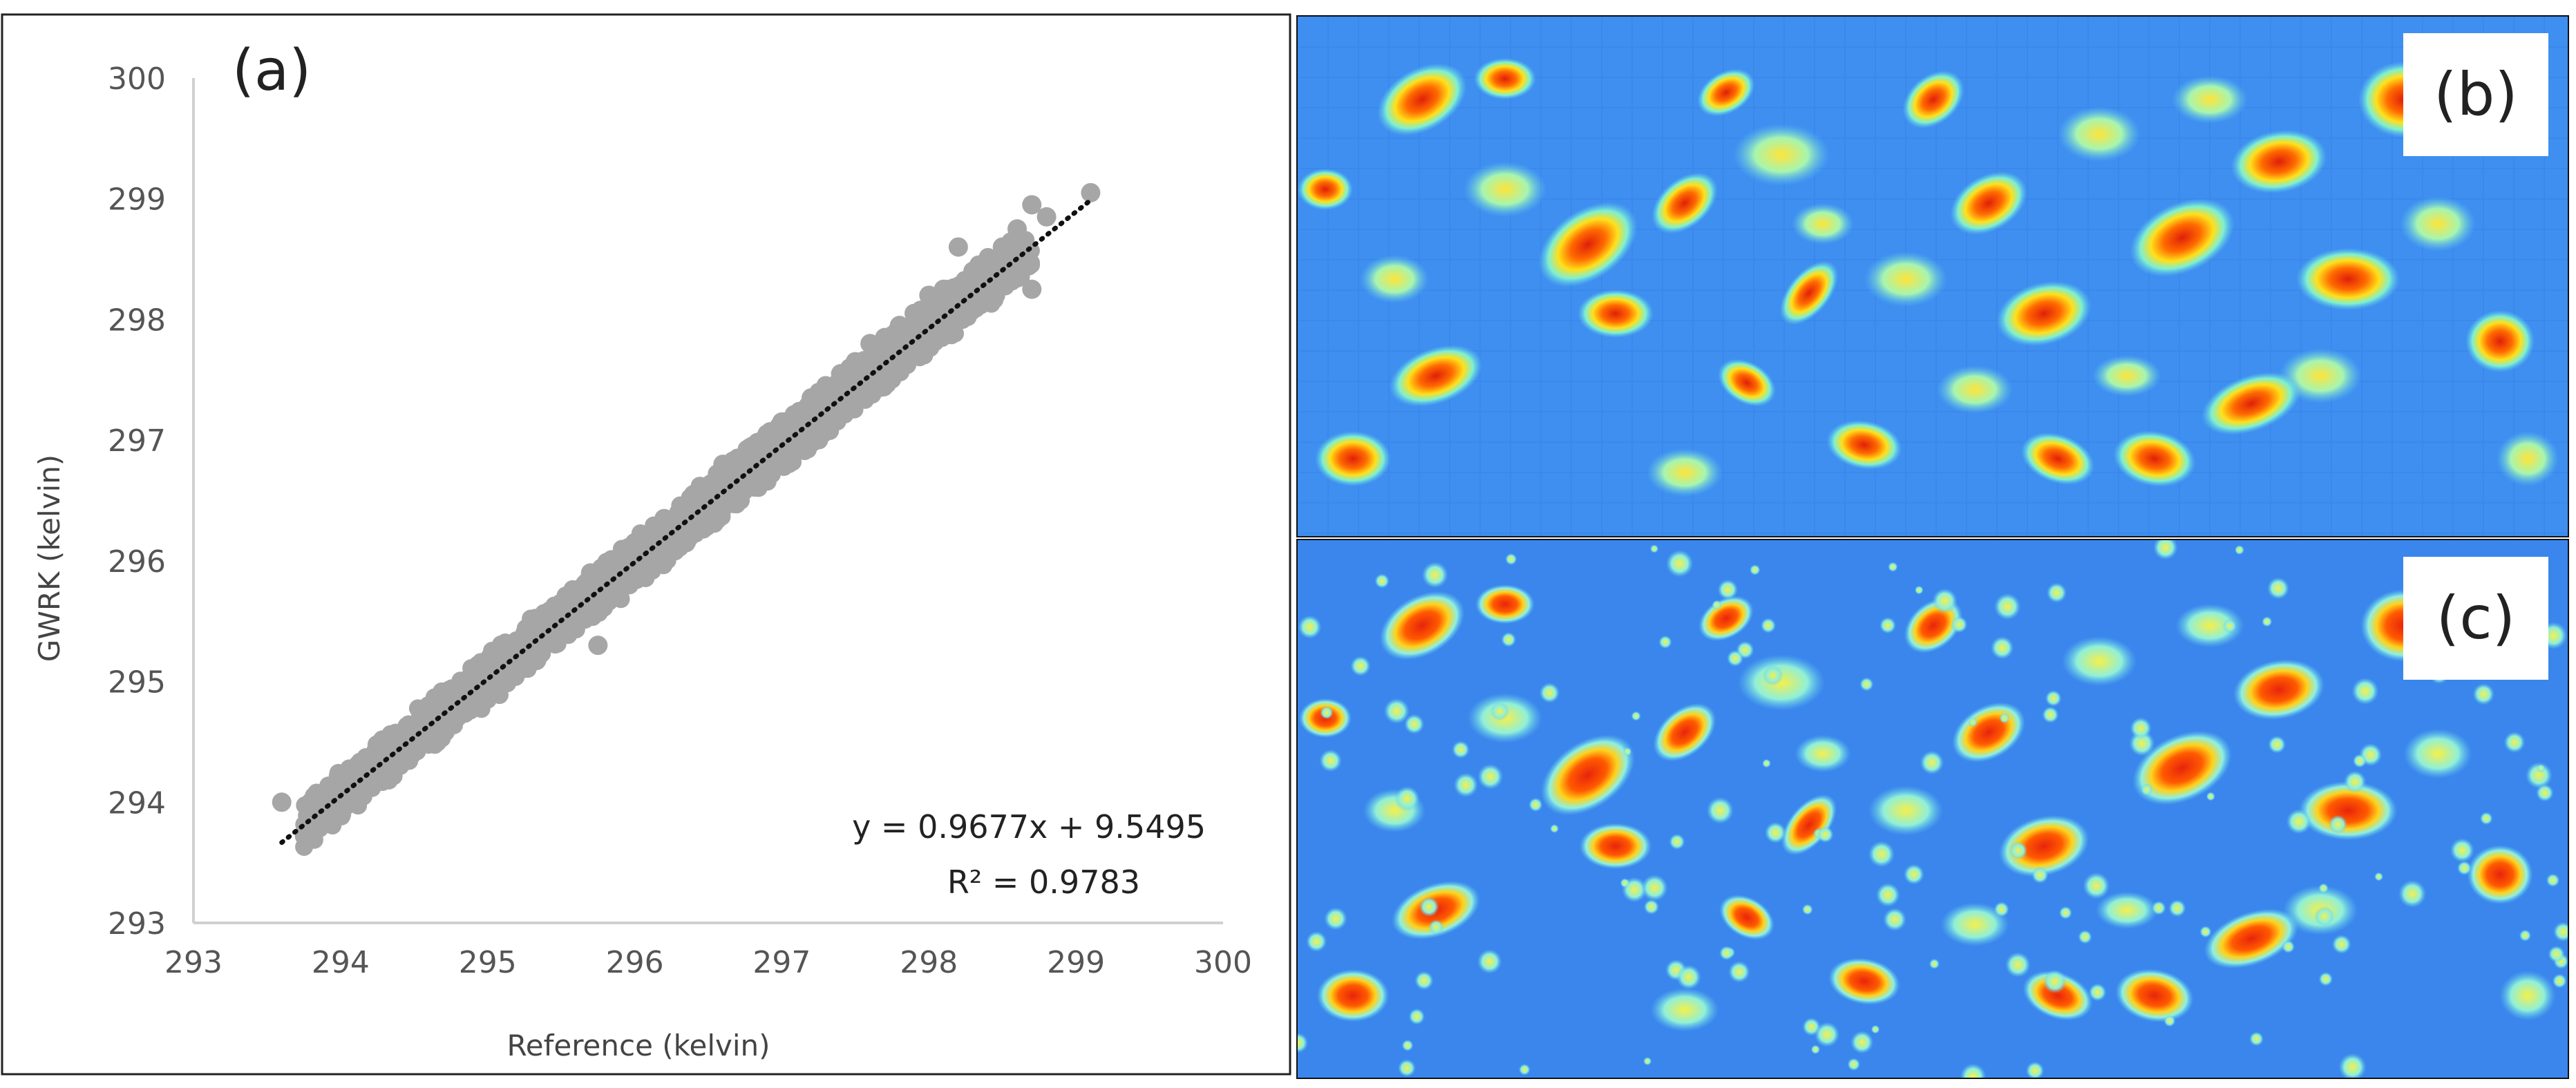 This screenshot has height=1088, width=2576. What do you see at coordinates (137, 682) in the screenshot?
I see `y-tick-label: 295` at bounding box center [137, 682].